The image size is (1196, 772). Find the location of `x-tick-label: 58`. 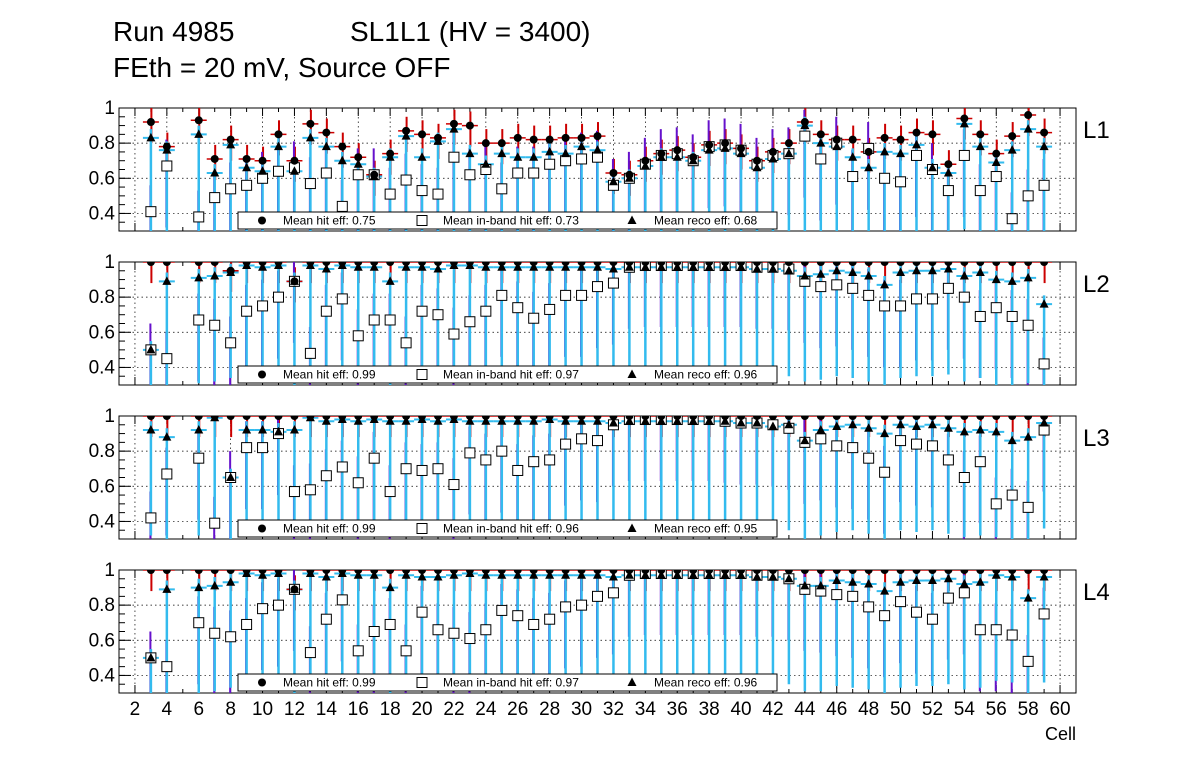

x-tick-label: 58 is located at coordinates (1028, 709).